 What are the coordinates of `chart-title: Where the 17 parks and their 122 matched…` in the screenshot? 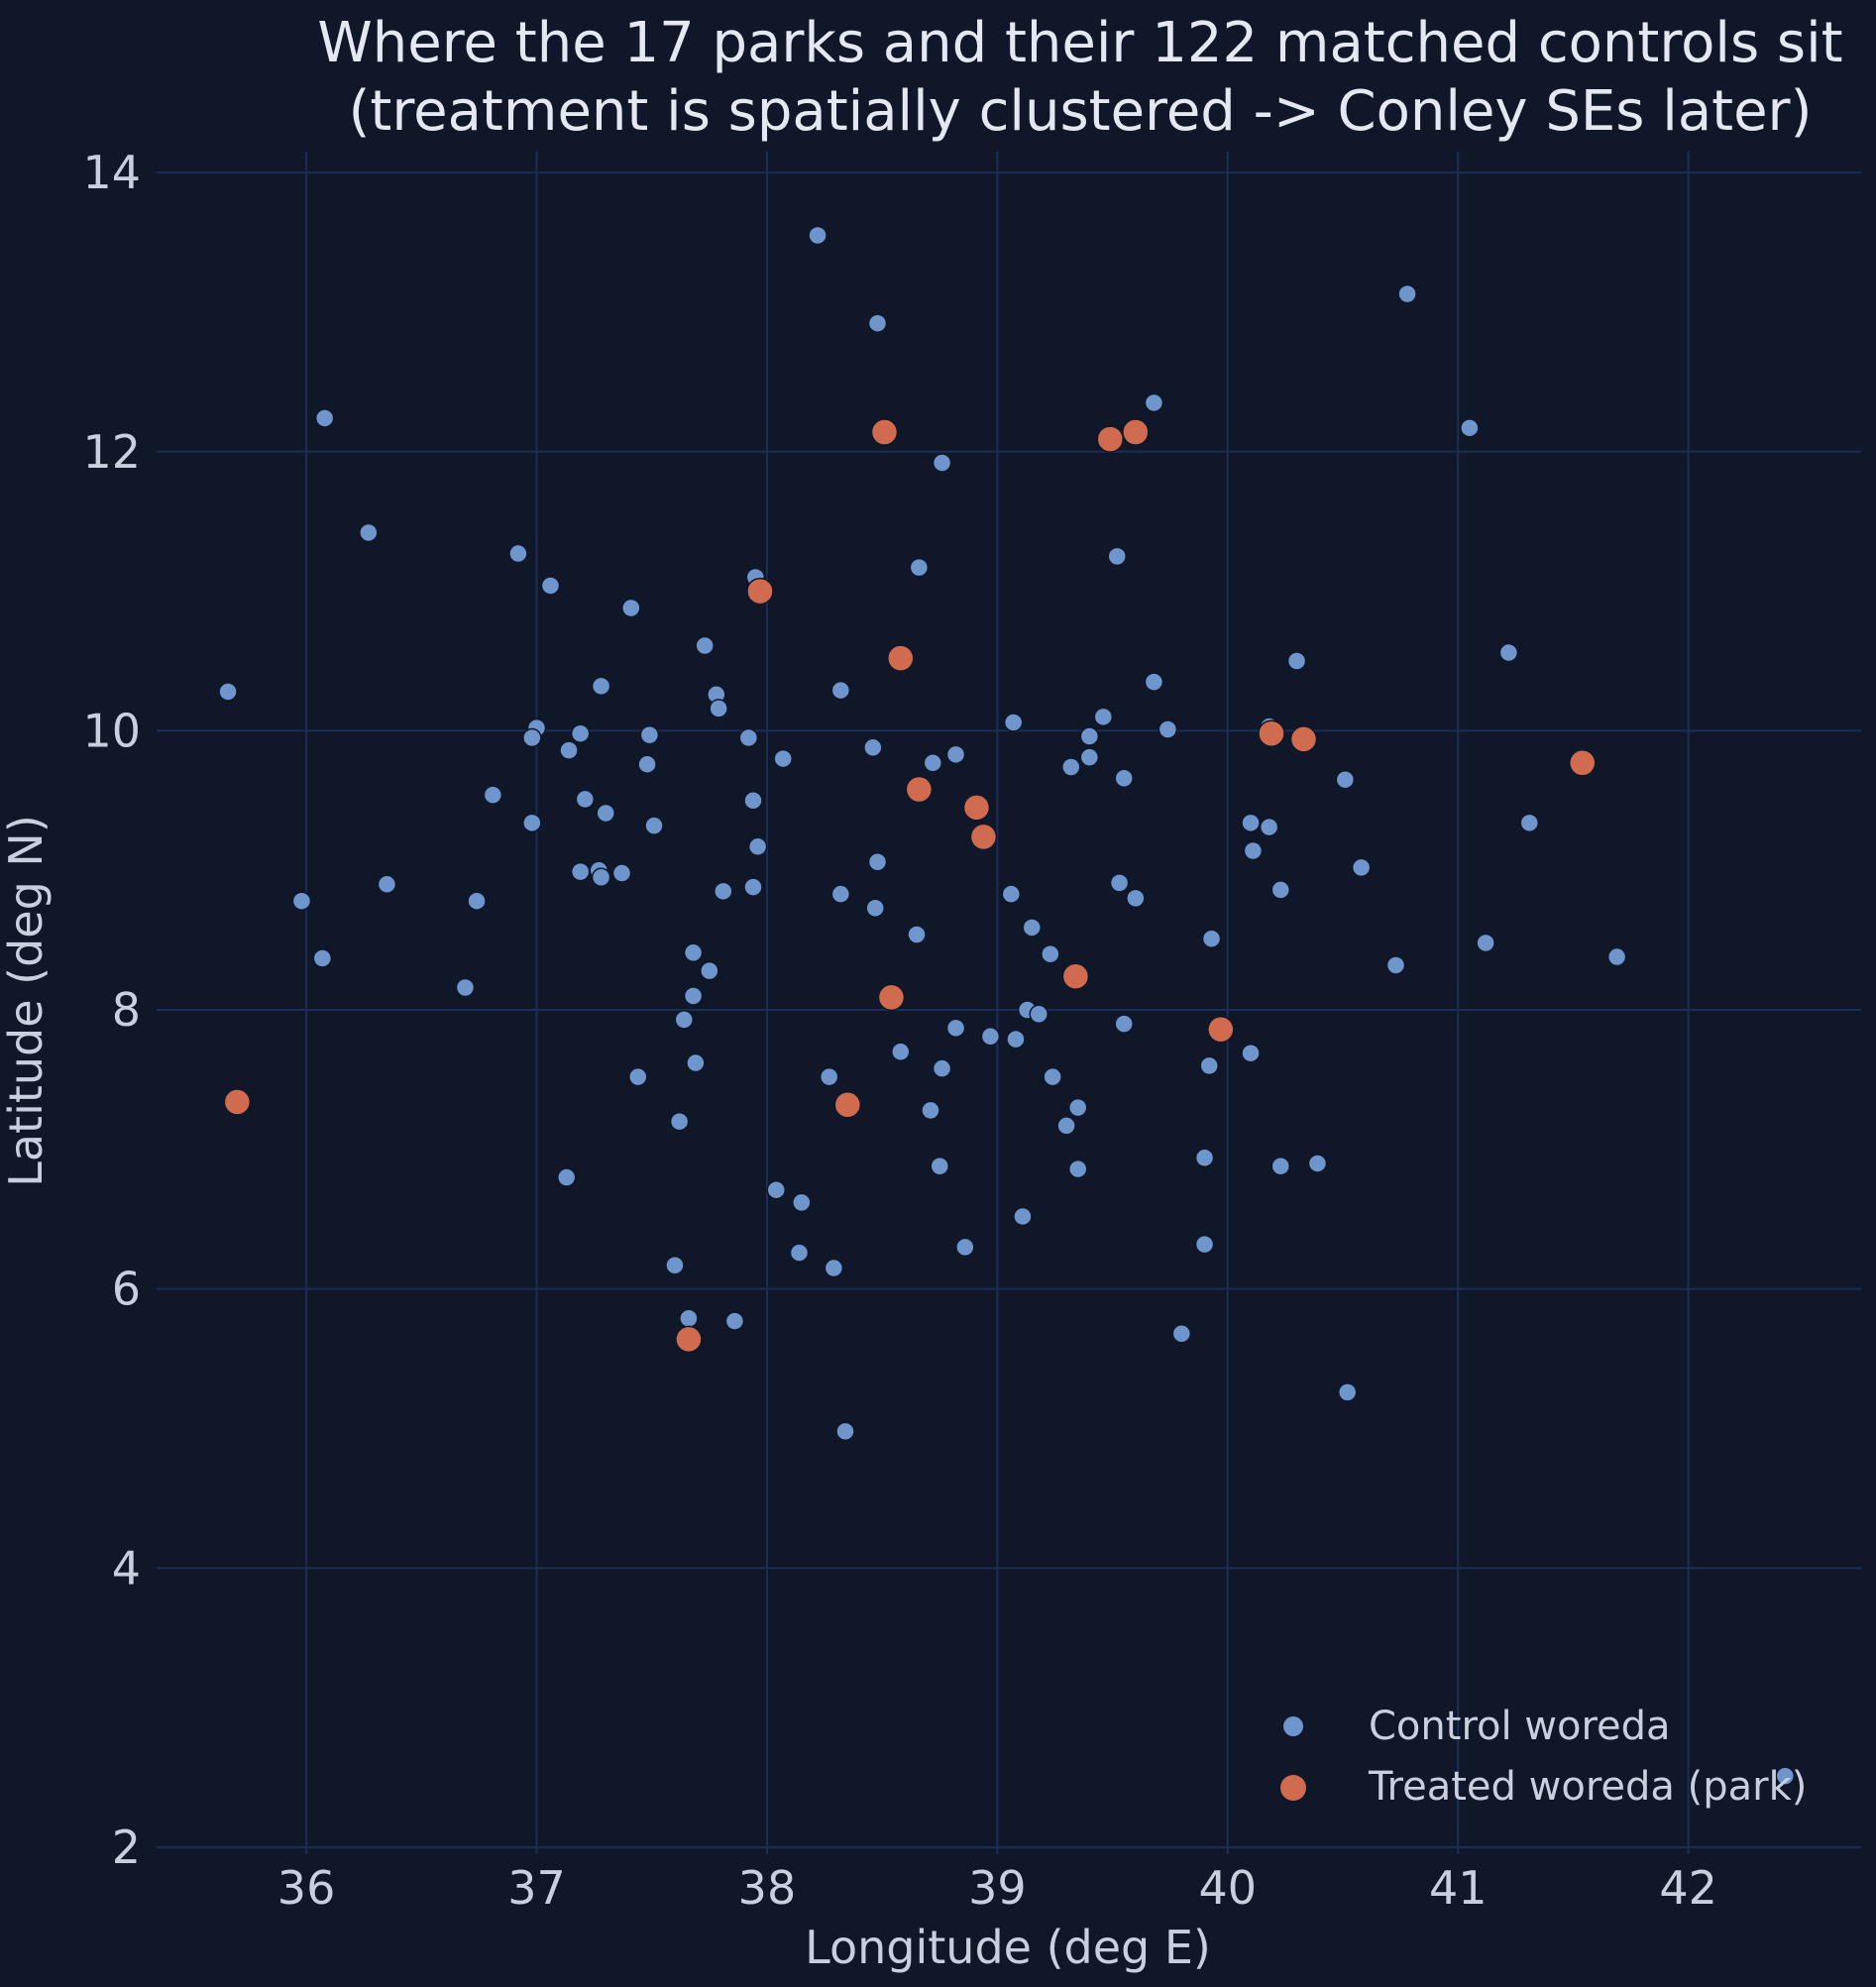 It's located at (1079, 43).